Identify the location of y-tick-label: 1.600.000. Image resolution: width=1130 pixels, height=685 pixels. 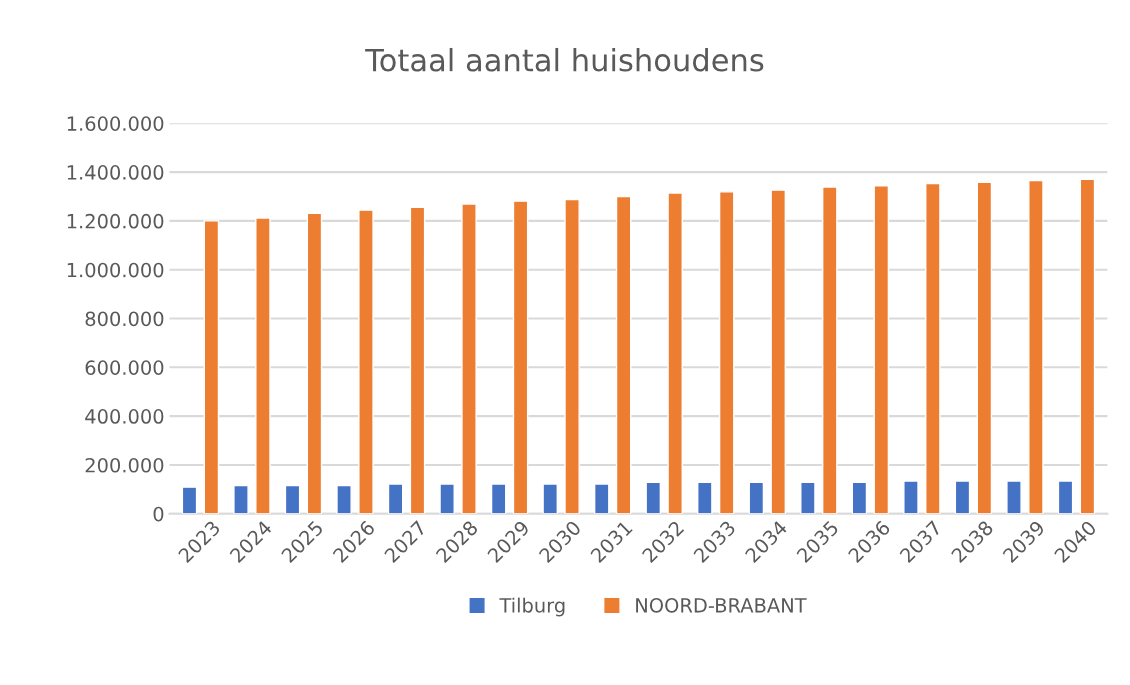
(115, 123).